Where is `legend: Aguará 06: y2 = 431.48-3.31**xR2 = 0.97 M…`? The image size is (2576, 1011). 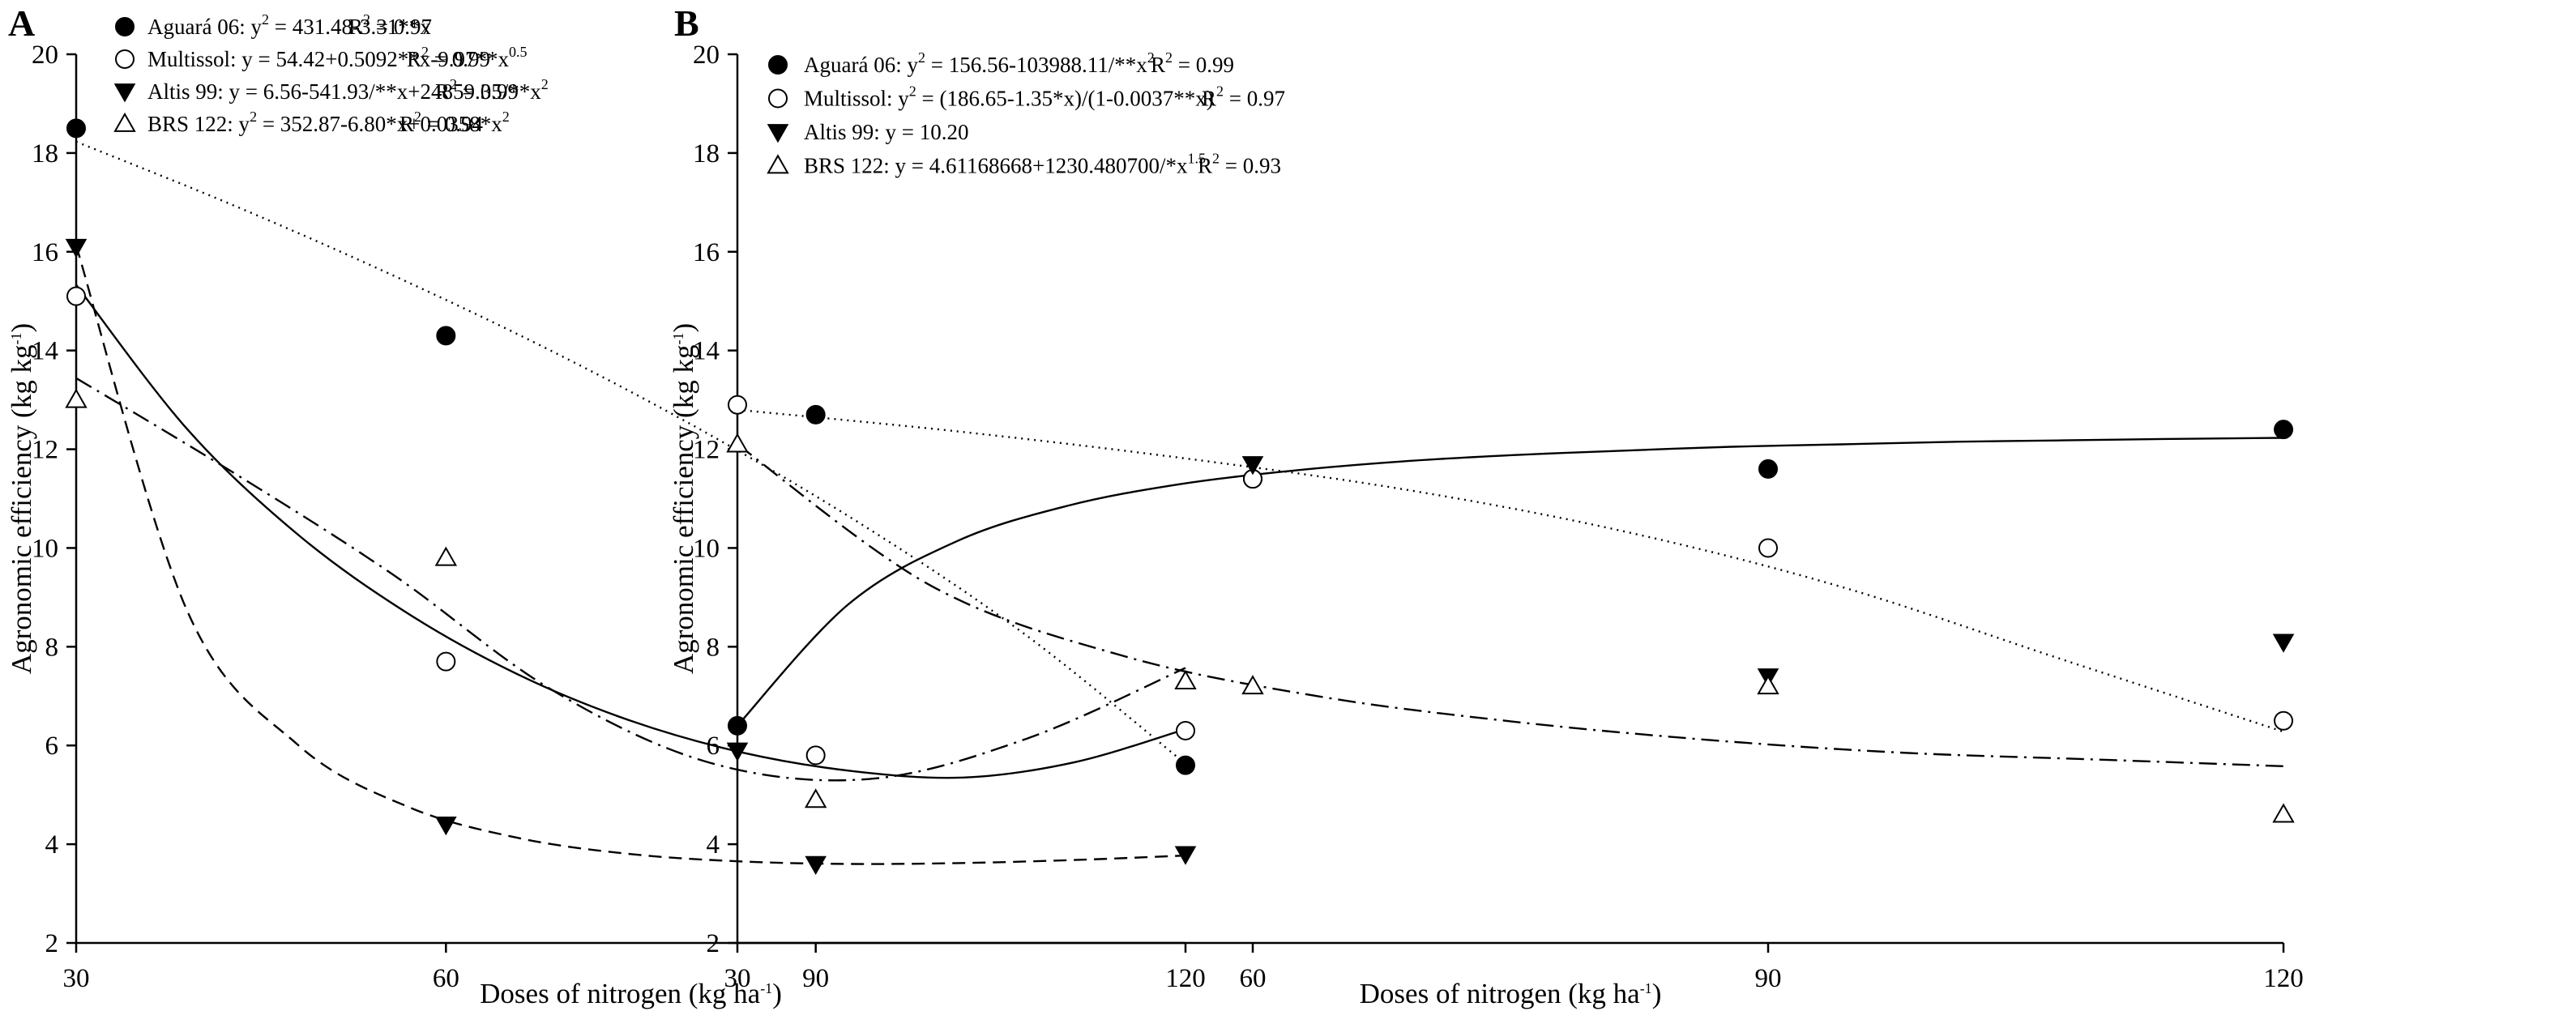
legend: Aguará 06: y2 = 431.48-3.31**xR2 = 0.97 M… is located at coordinates (331, 73).